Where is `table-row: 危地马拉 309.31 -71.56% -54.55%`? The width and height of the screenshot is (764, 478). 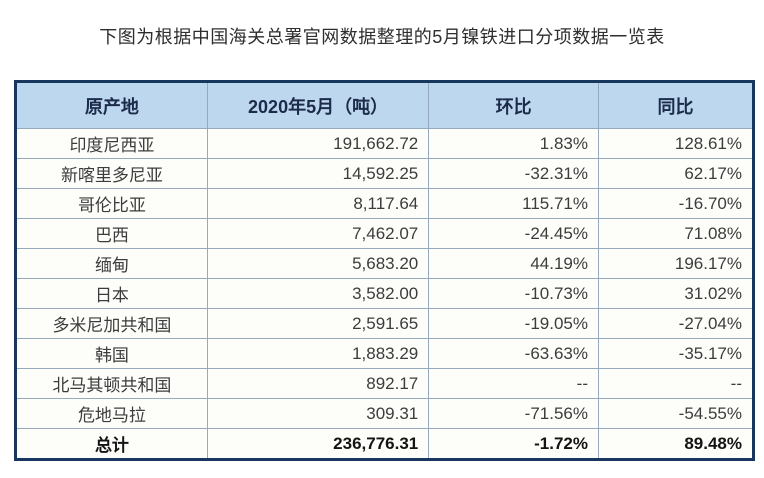
table-row: 危地马拉 309.31 -71.56% -54.55% is located at coordinates (384, 413).